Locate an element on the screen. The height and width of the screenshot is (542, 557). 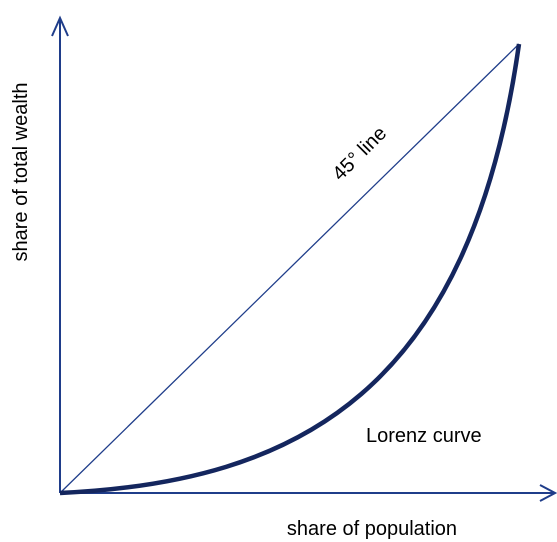
y-axis-arrow is located at coordinates (60, 26).